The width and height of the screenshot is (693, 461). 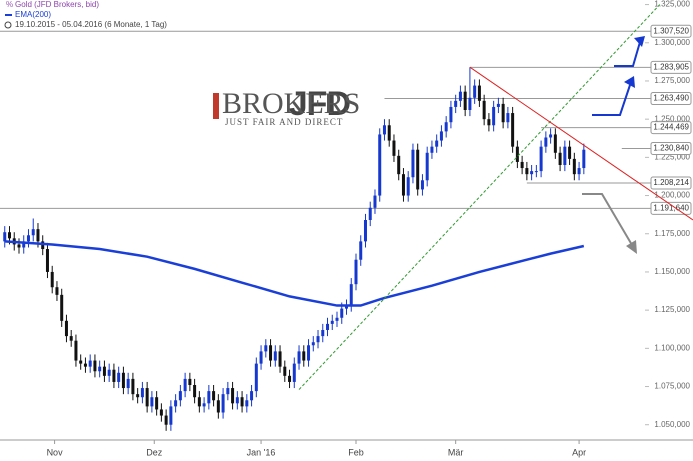 I want to click on x-tick-label: Feb, so click(x=356, y=452).